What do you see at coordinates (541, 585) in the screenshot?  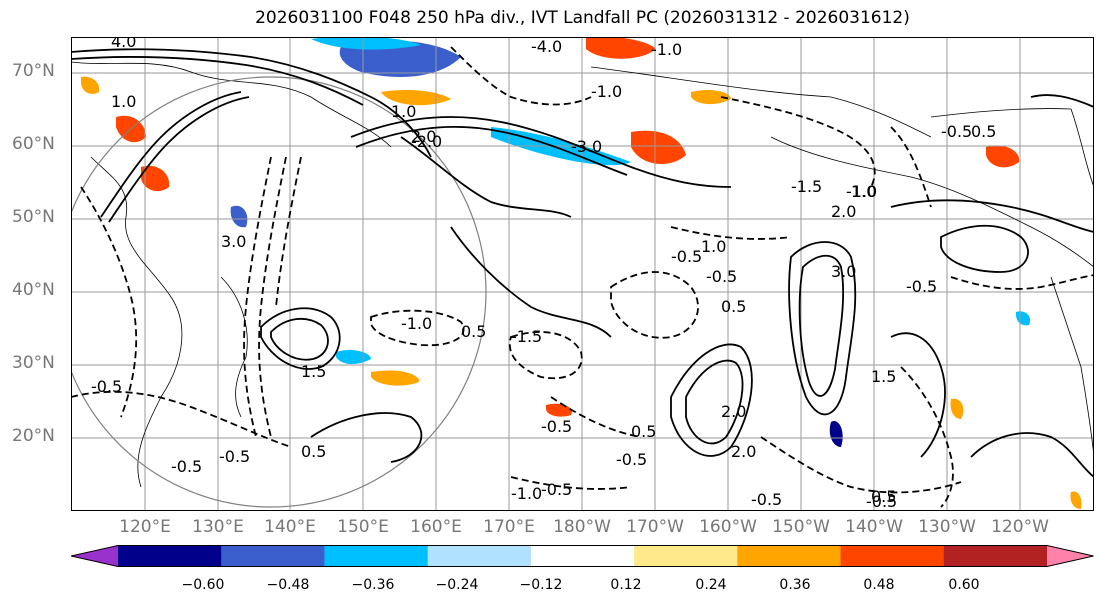 I see `colorbar-tick: −0.12` at bounding box center [541, 585].